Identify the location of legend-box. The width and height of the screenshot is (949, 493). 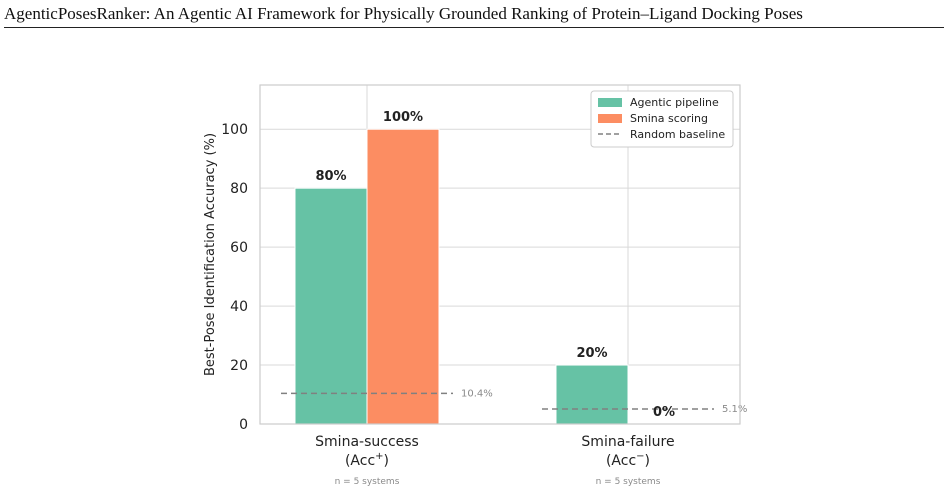
(662, 119).